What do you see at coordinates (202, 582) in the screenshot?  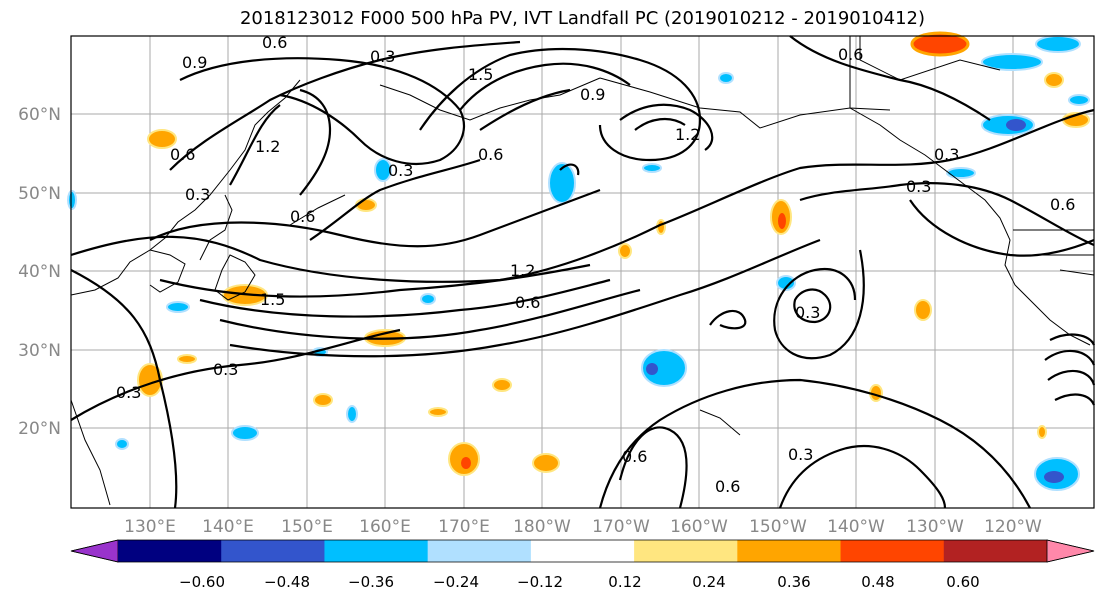 I see `colorbar-tick-label: −0.60` at bounding box center [202, 582].